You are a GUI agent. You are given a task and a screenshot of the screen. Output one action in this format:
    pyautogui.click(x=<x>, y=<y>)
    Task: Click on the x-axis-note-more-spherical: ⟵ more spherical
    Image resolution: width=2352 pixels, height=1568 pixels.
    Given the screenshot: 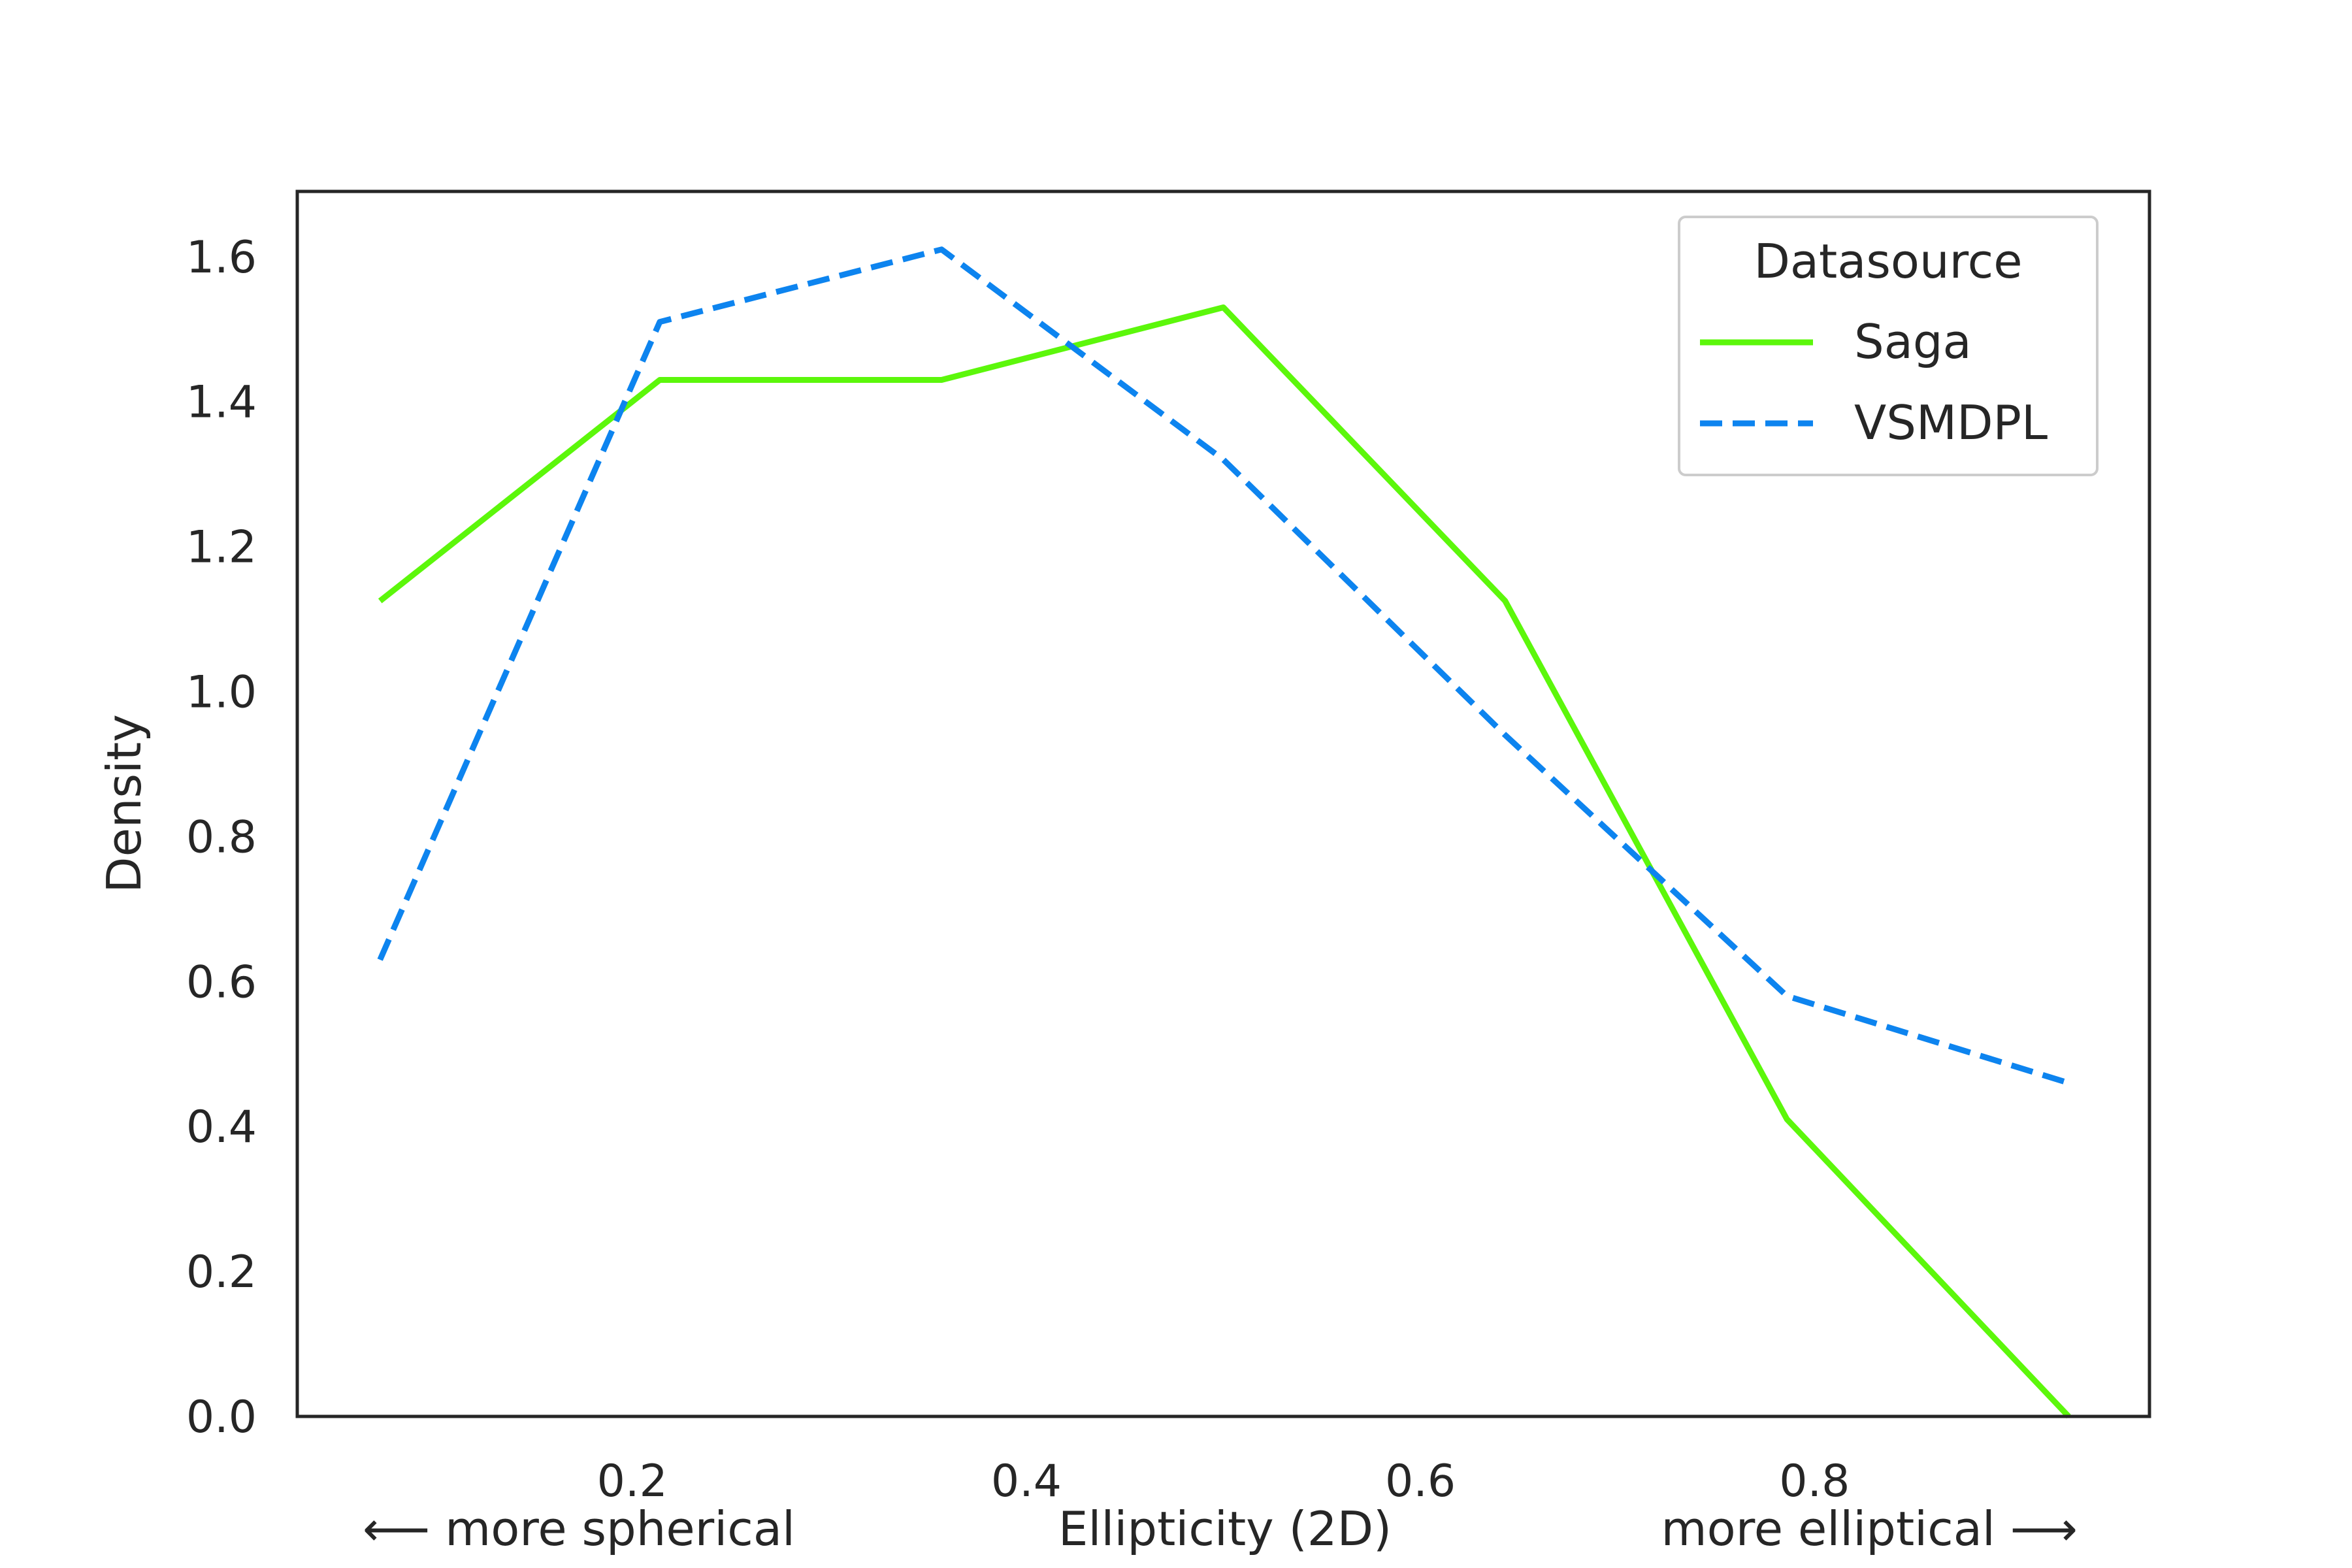 What is the action you would take?
    pyautogui.click(x=579, y=1528)
    